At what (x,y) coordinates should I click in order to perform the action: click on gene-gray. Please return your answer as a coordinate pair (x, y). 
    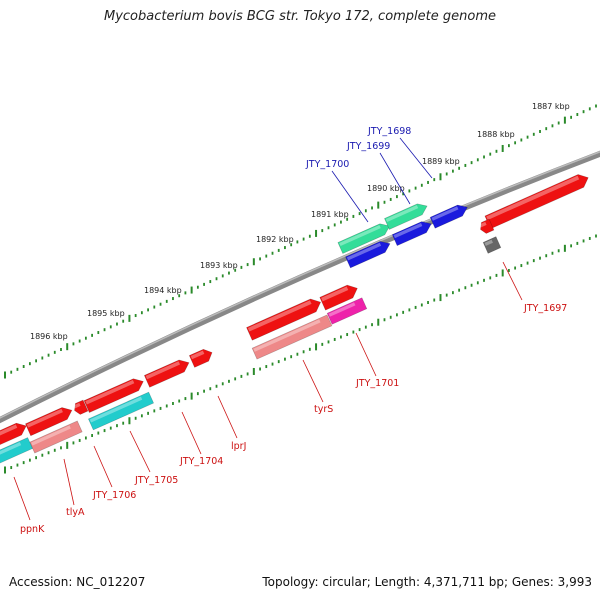
    Looking at the image, I should click on (492, 245).